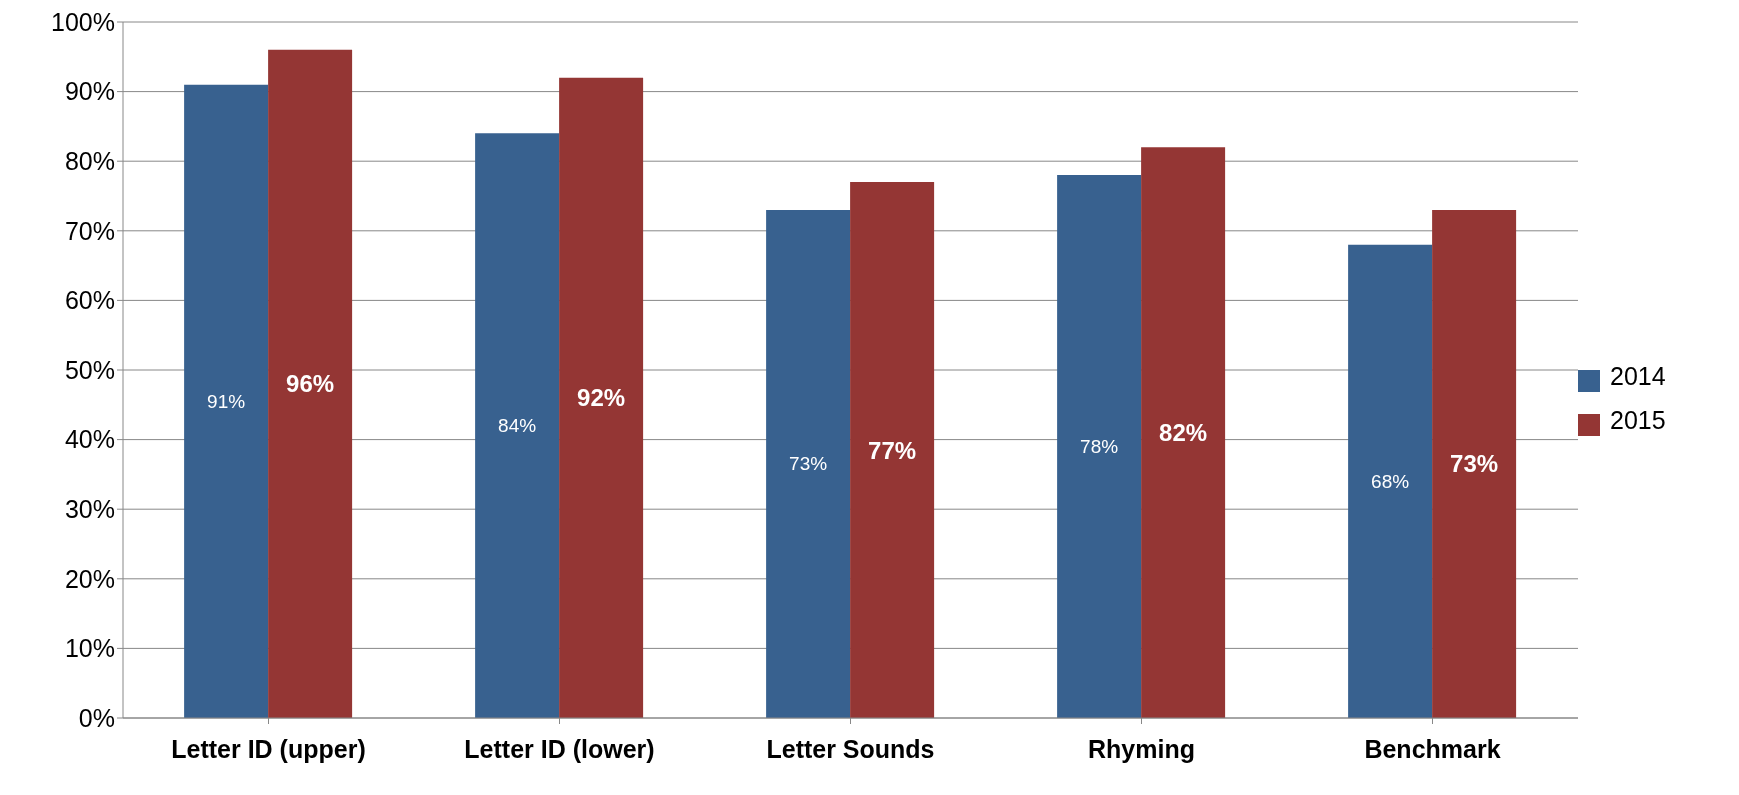 The width and height of the screenshot is (1739, 795). I want to click on data-label: 78%, so click(1099, 447).